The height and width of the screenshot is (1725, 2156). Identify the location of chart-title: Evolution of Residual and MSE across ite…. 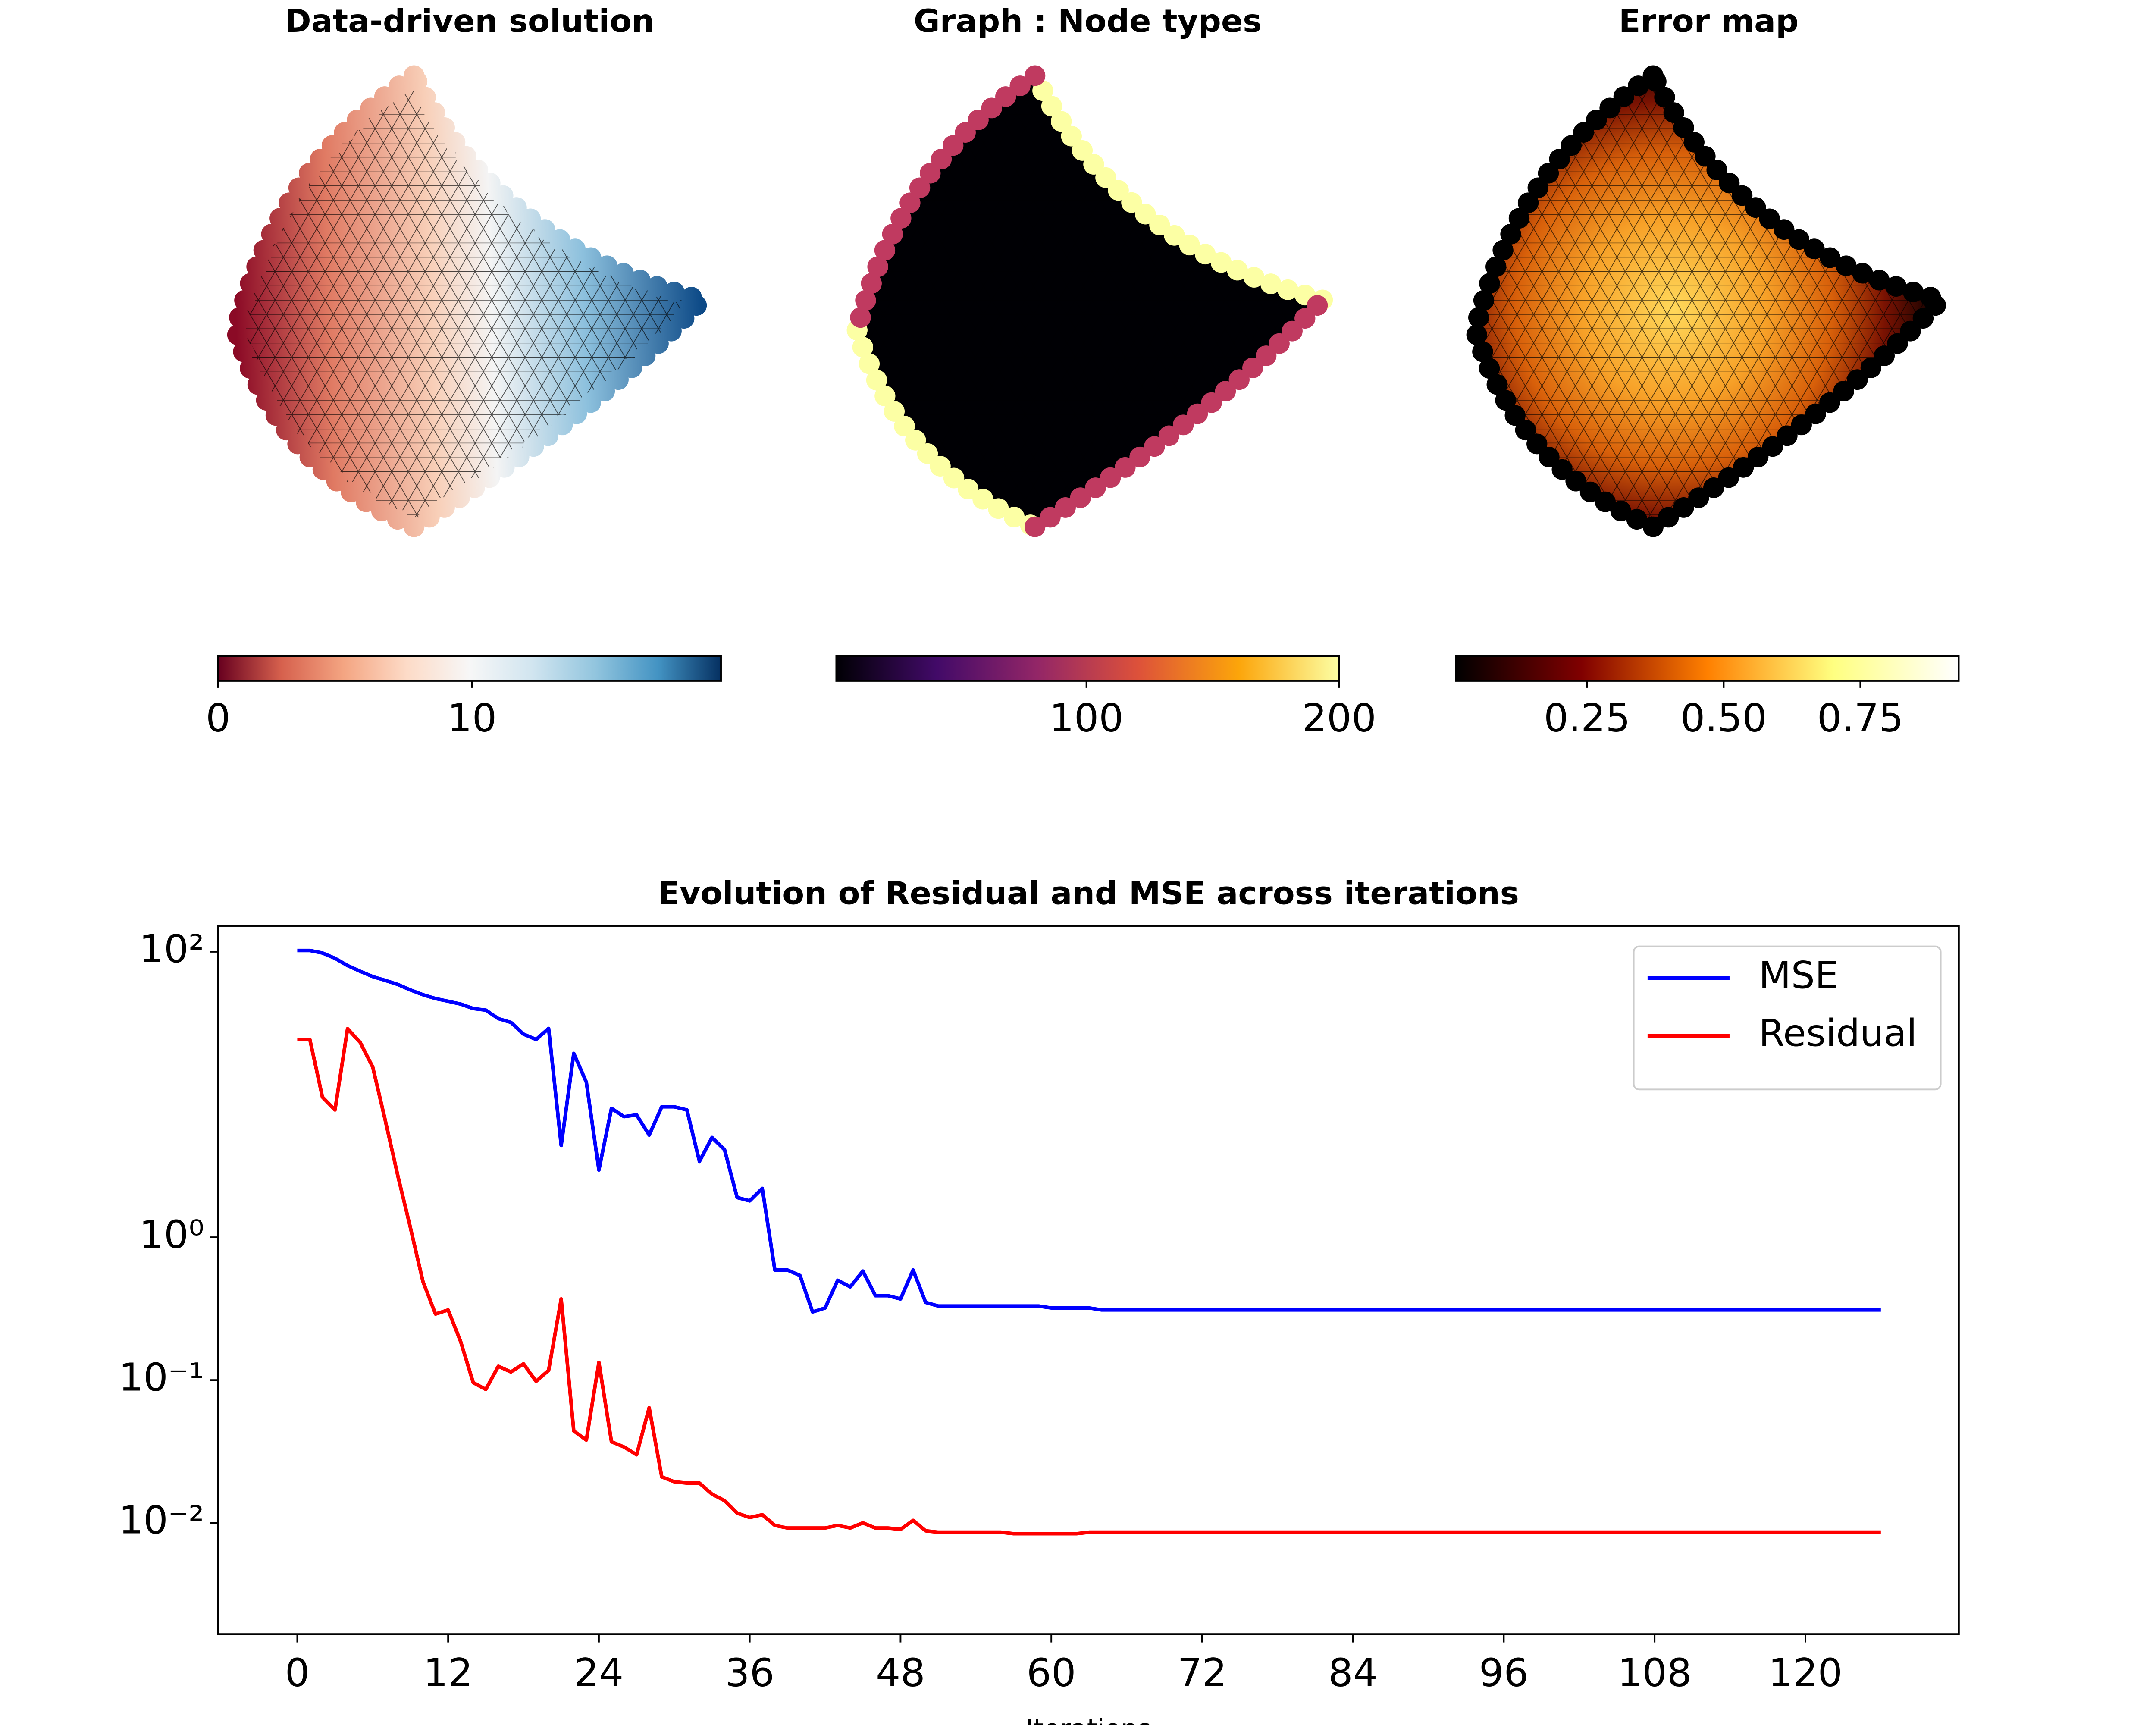
(1088, 893).